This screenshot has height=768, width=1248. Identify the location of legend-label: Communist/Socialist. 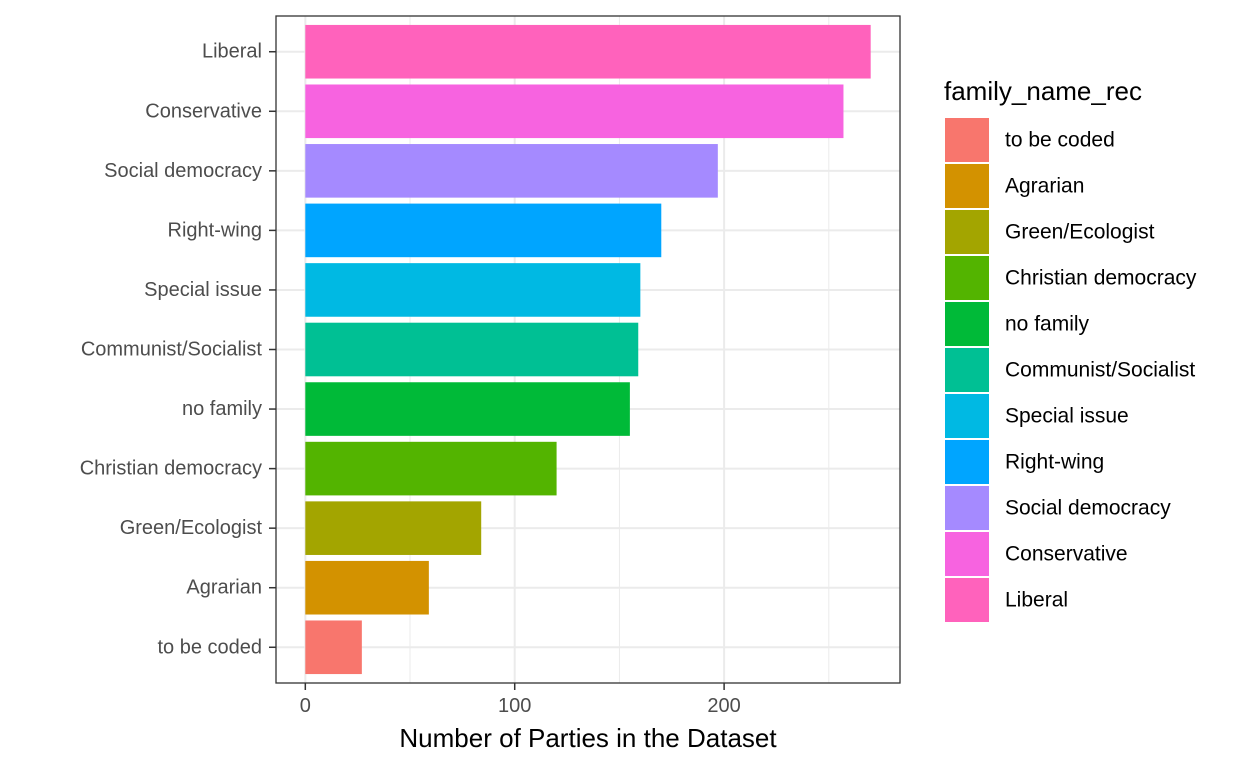
(1100, 370).